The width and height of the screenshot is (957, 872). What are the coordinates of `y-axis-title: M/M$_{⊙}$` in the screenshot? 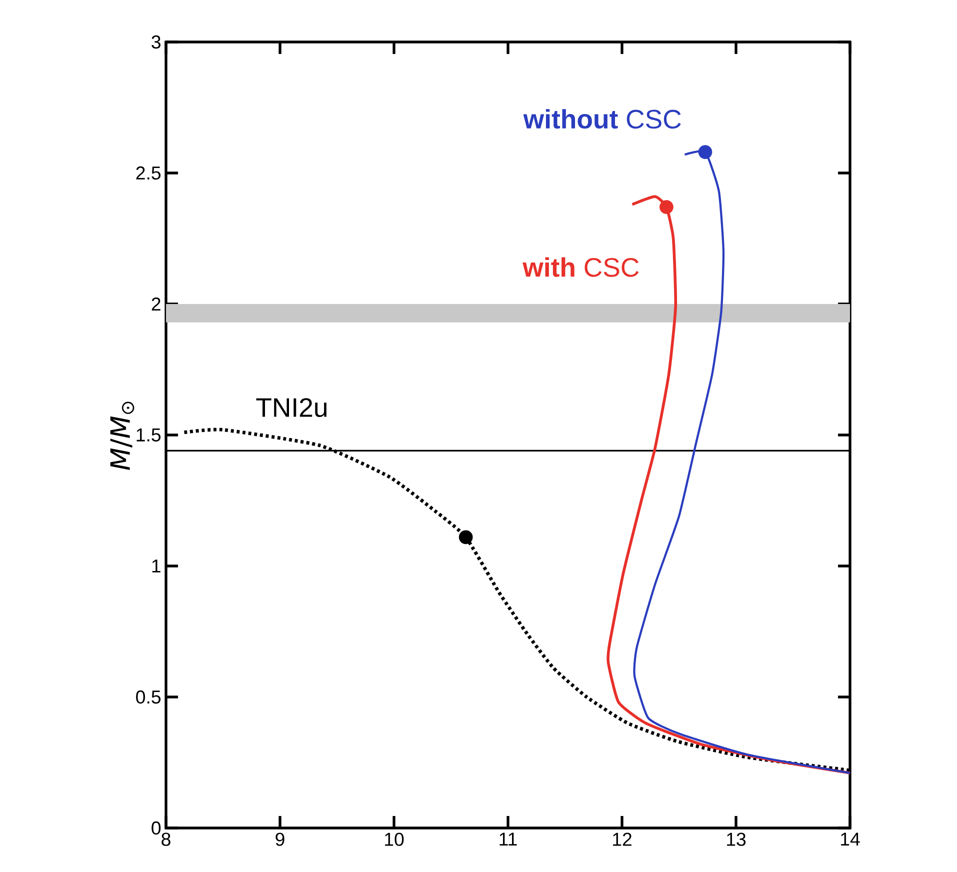 It's located at (122, 436).